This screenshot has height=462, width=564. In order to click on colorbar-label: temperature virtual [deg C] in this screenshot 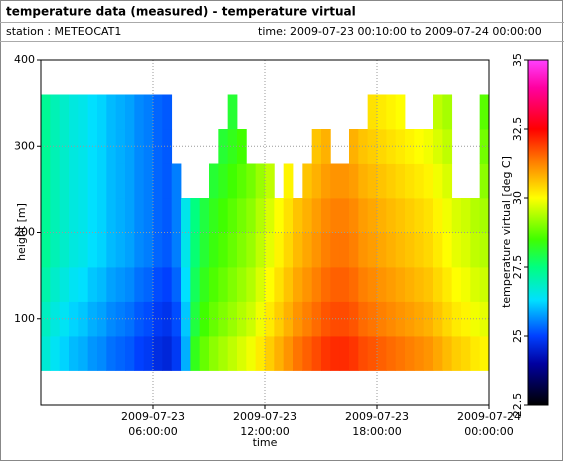, I will do `click(506, 232)`.